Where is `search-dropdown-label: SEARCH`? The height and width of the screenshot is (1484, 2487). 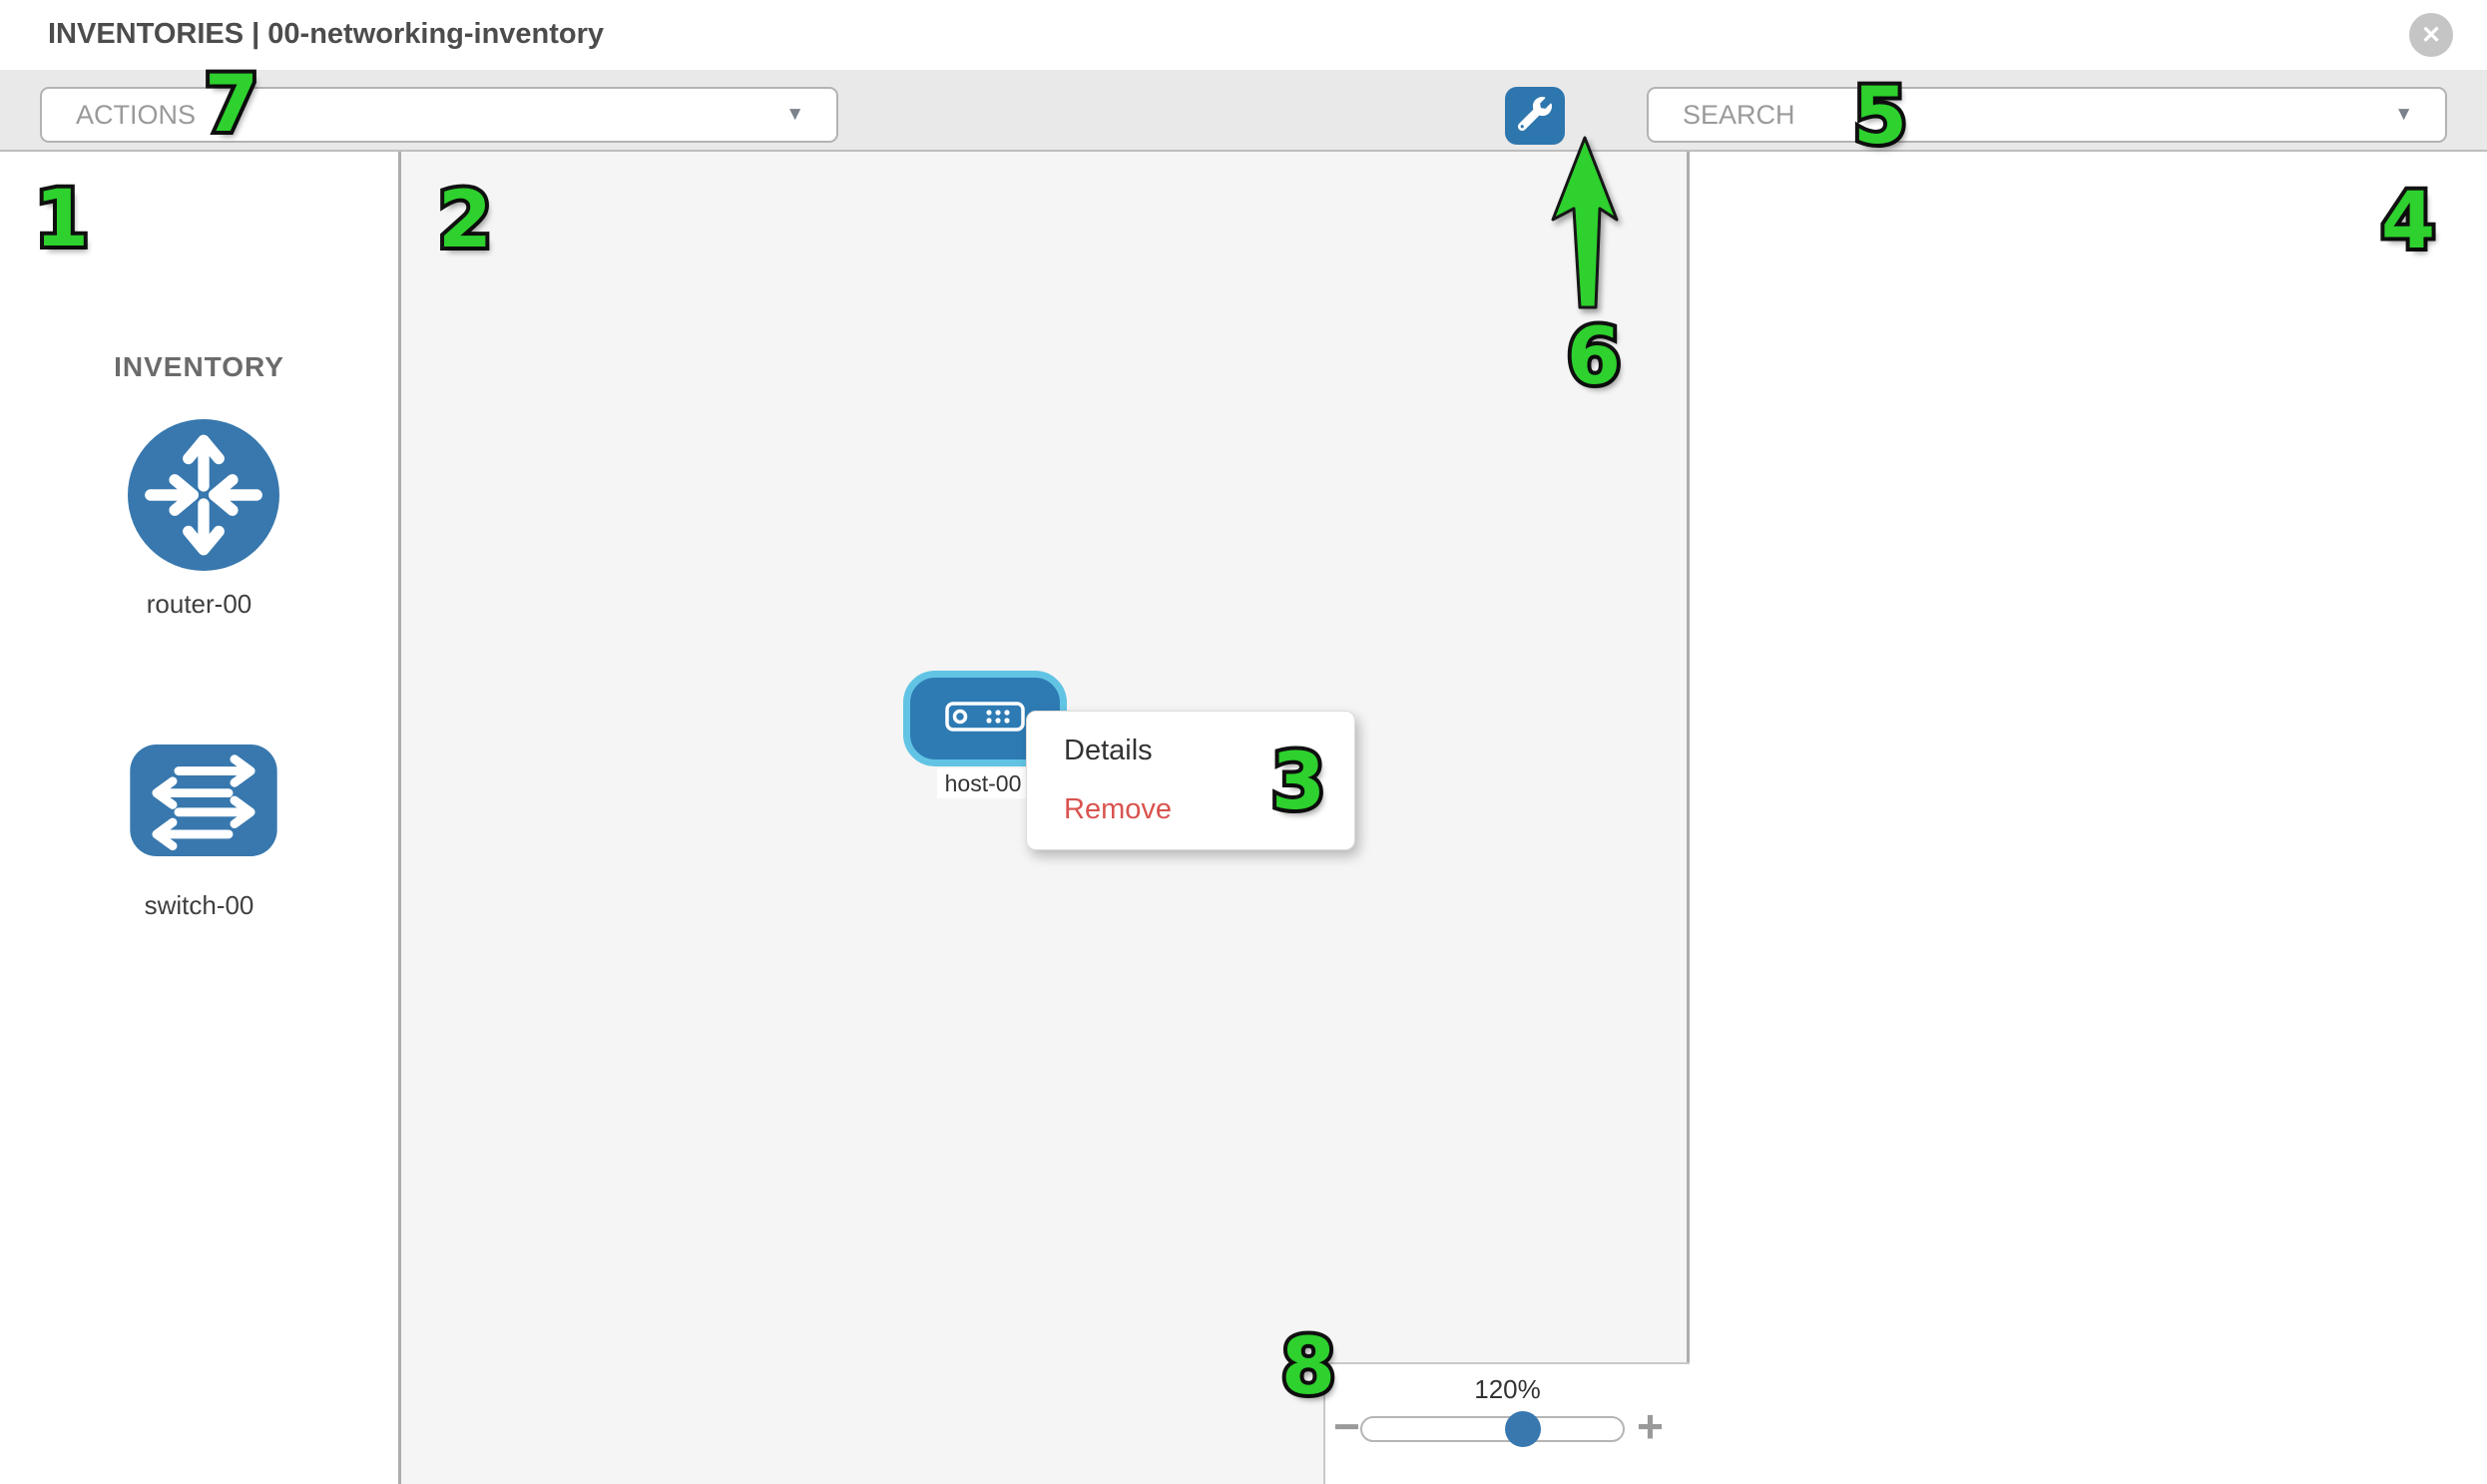
search-dropdown-label: SEARCH is located at coordinates (1739, 114).